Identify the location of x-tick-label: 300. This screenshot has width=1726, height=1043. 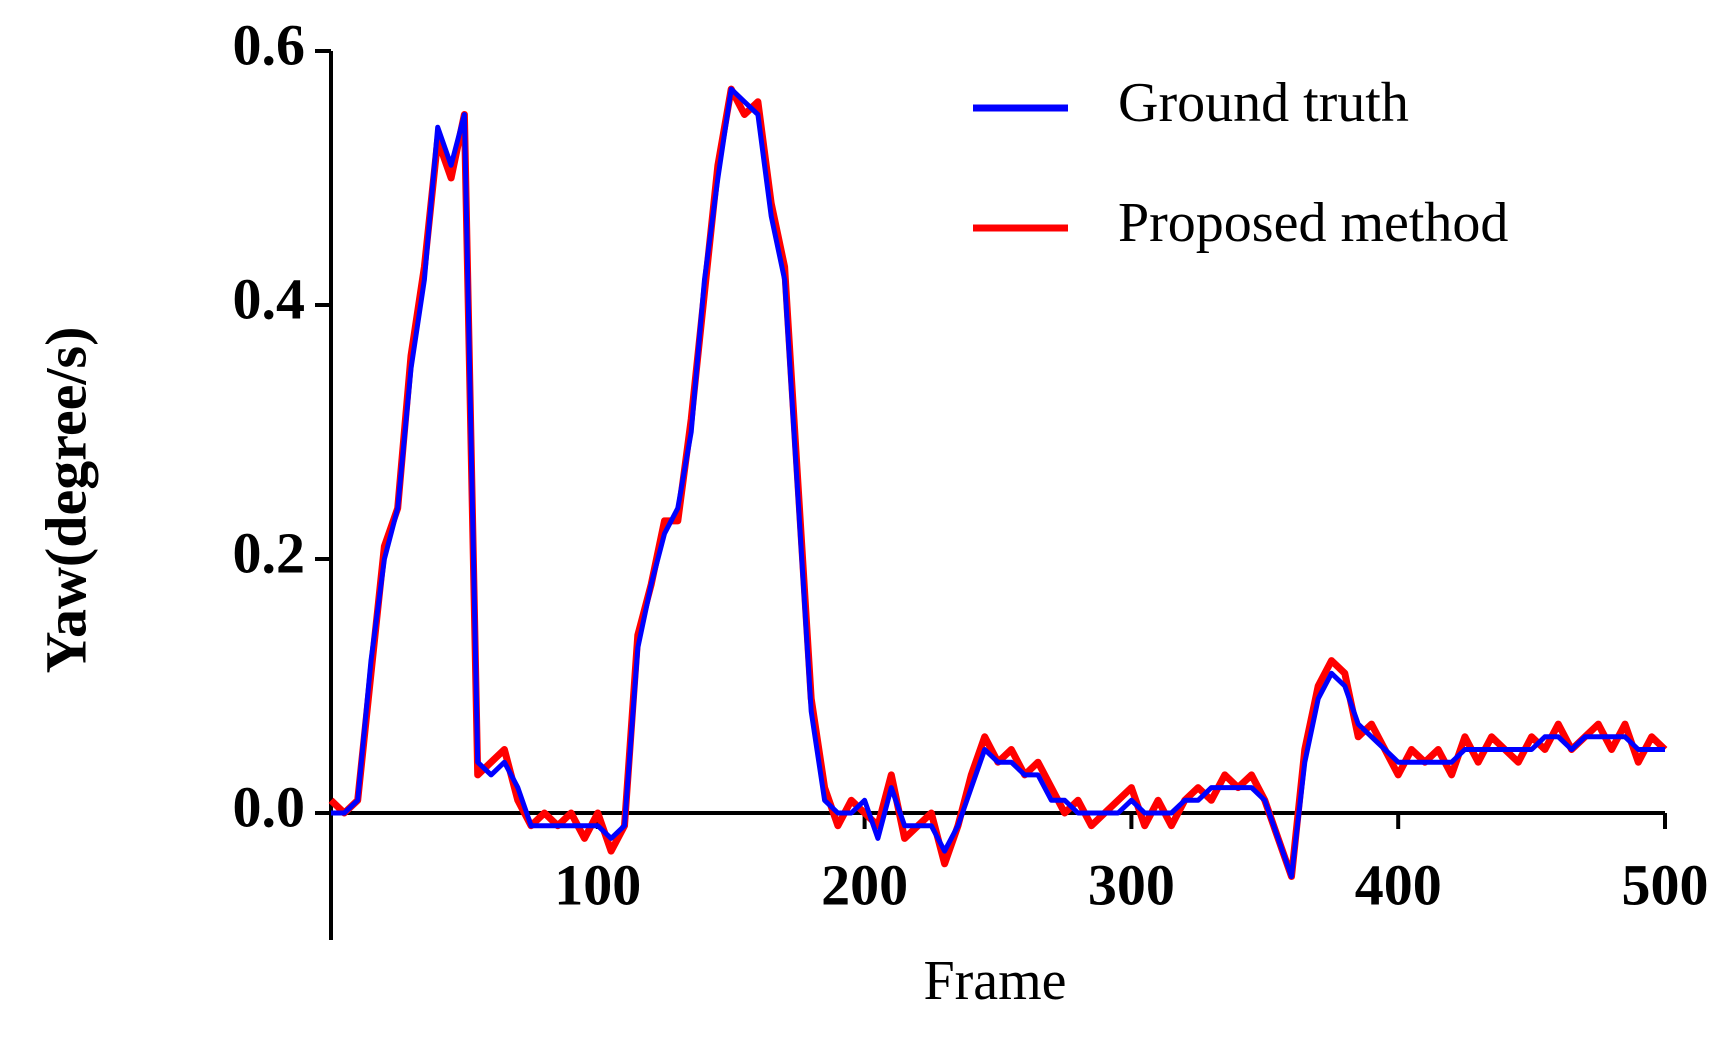
(1131, 884).